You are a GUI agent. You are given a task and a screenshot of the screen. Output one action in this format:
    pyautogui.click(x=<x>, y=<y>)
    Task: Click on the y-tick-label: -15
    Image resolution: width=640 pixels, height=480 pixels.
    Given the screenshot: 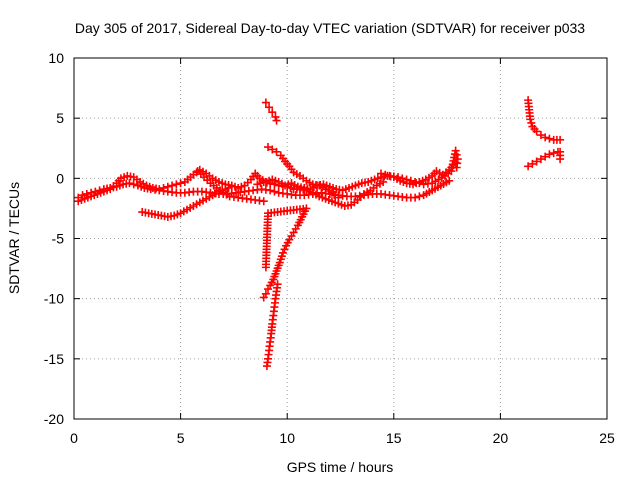 What is the action you would take?
    pyautogui.click(x=54, y=359)
    